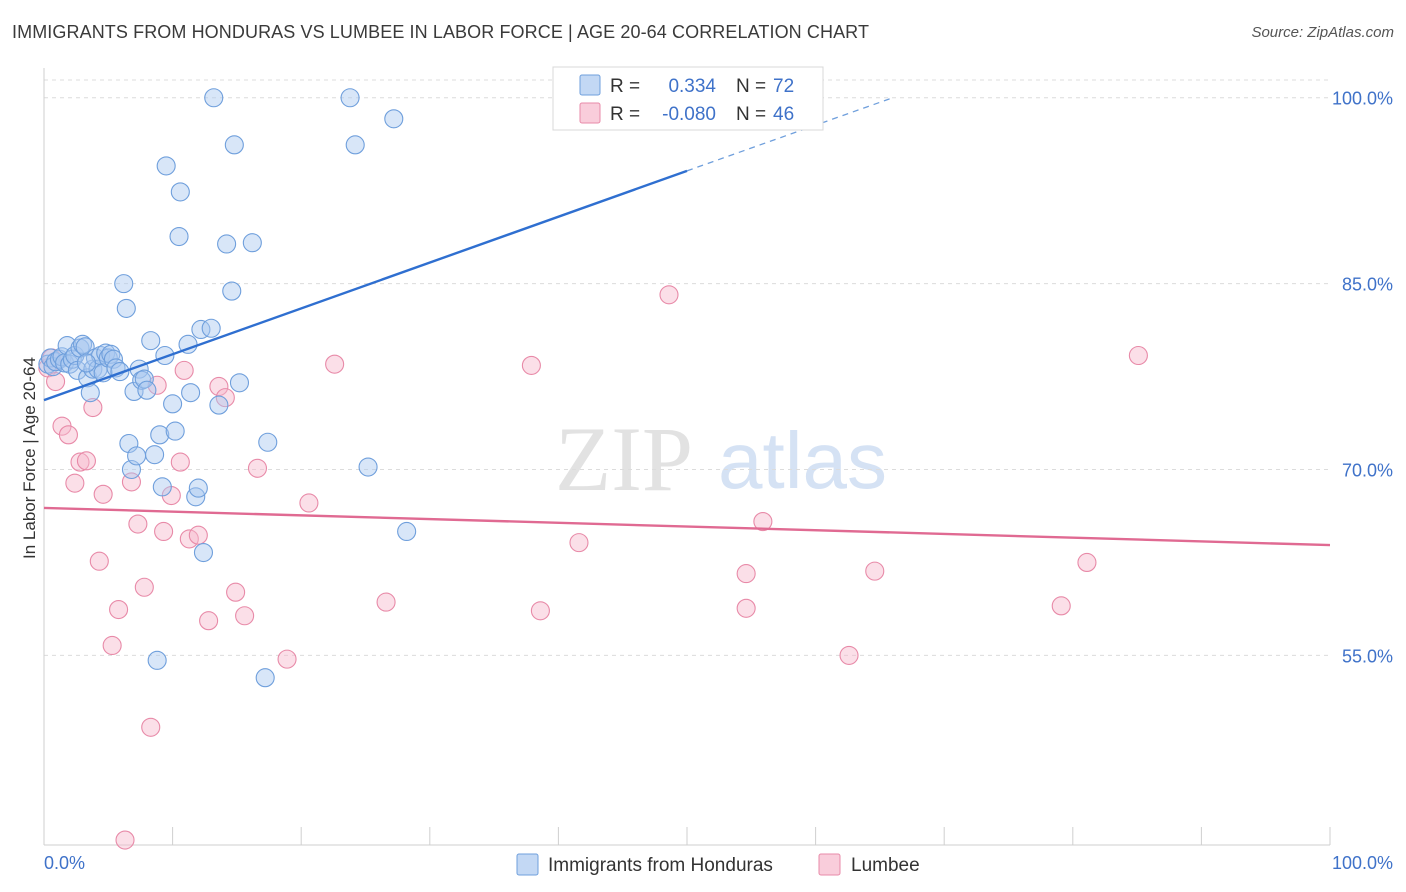 Image resolution: width=1406 pixels, height=892 pixels. What do you see at coordinates (29, 458) in the screenshot?
I see `y-axis-label: In Labor Force | Age 20-64` at bounding box center [29, 458].